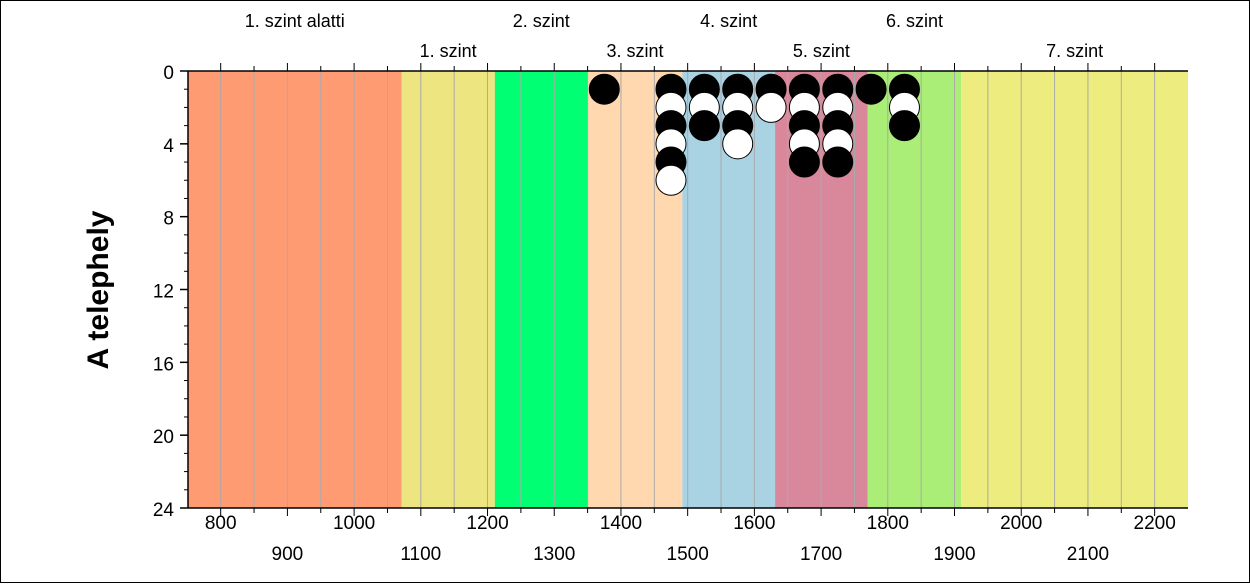  Describe the element at coordinates (621, 523) in the screenshot. I see `x-tick-label: 1400` at that location.